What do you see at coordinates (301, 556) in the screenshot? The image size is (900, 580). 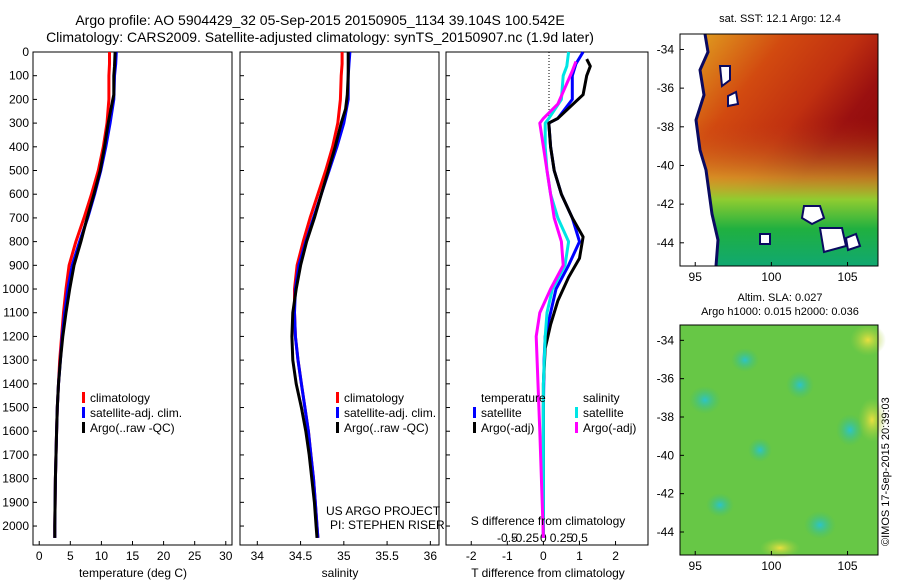 I see `x-tick-label: 34.5` at bounding box center [301, 556].